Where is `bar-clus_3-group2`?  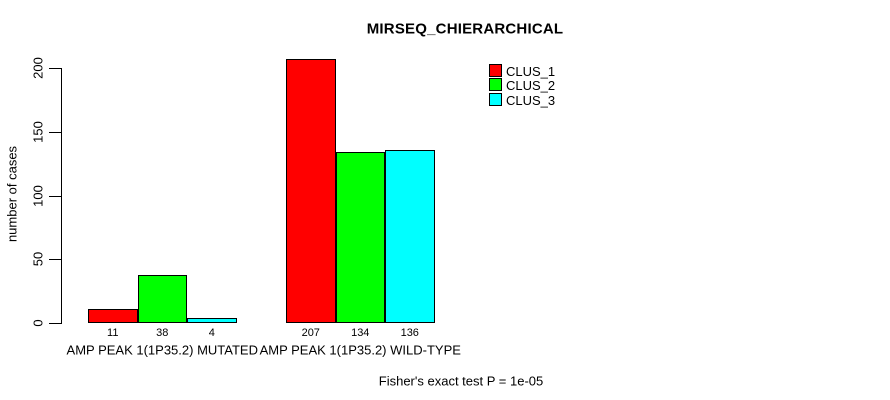 bar-clus_3-group2 is located at coordinates (410, 236).